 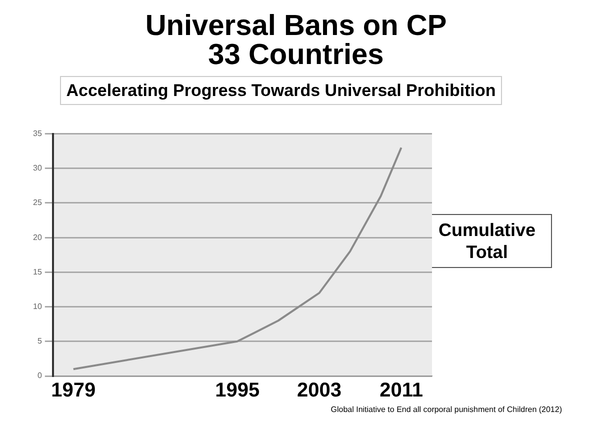 I want to click on x-tick-label: 2011, so click(x=401, y=391).